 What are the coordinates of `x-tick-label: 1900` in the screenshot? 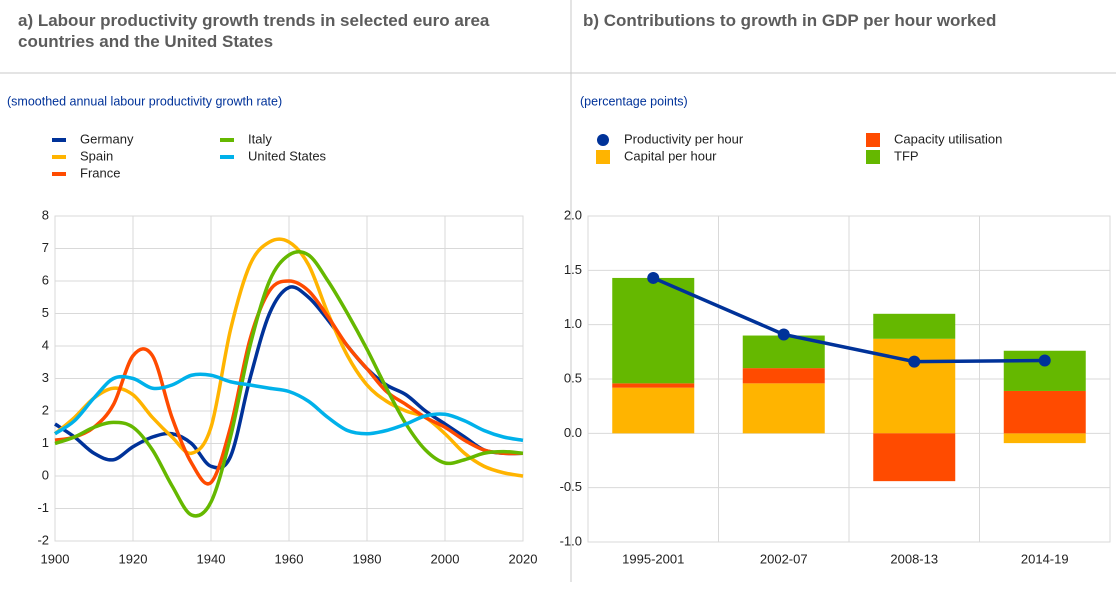 It's located at (55, 558).